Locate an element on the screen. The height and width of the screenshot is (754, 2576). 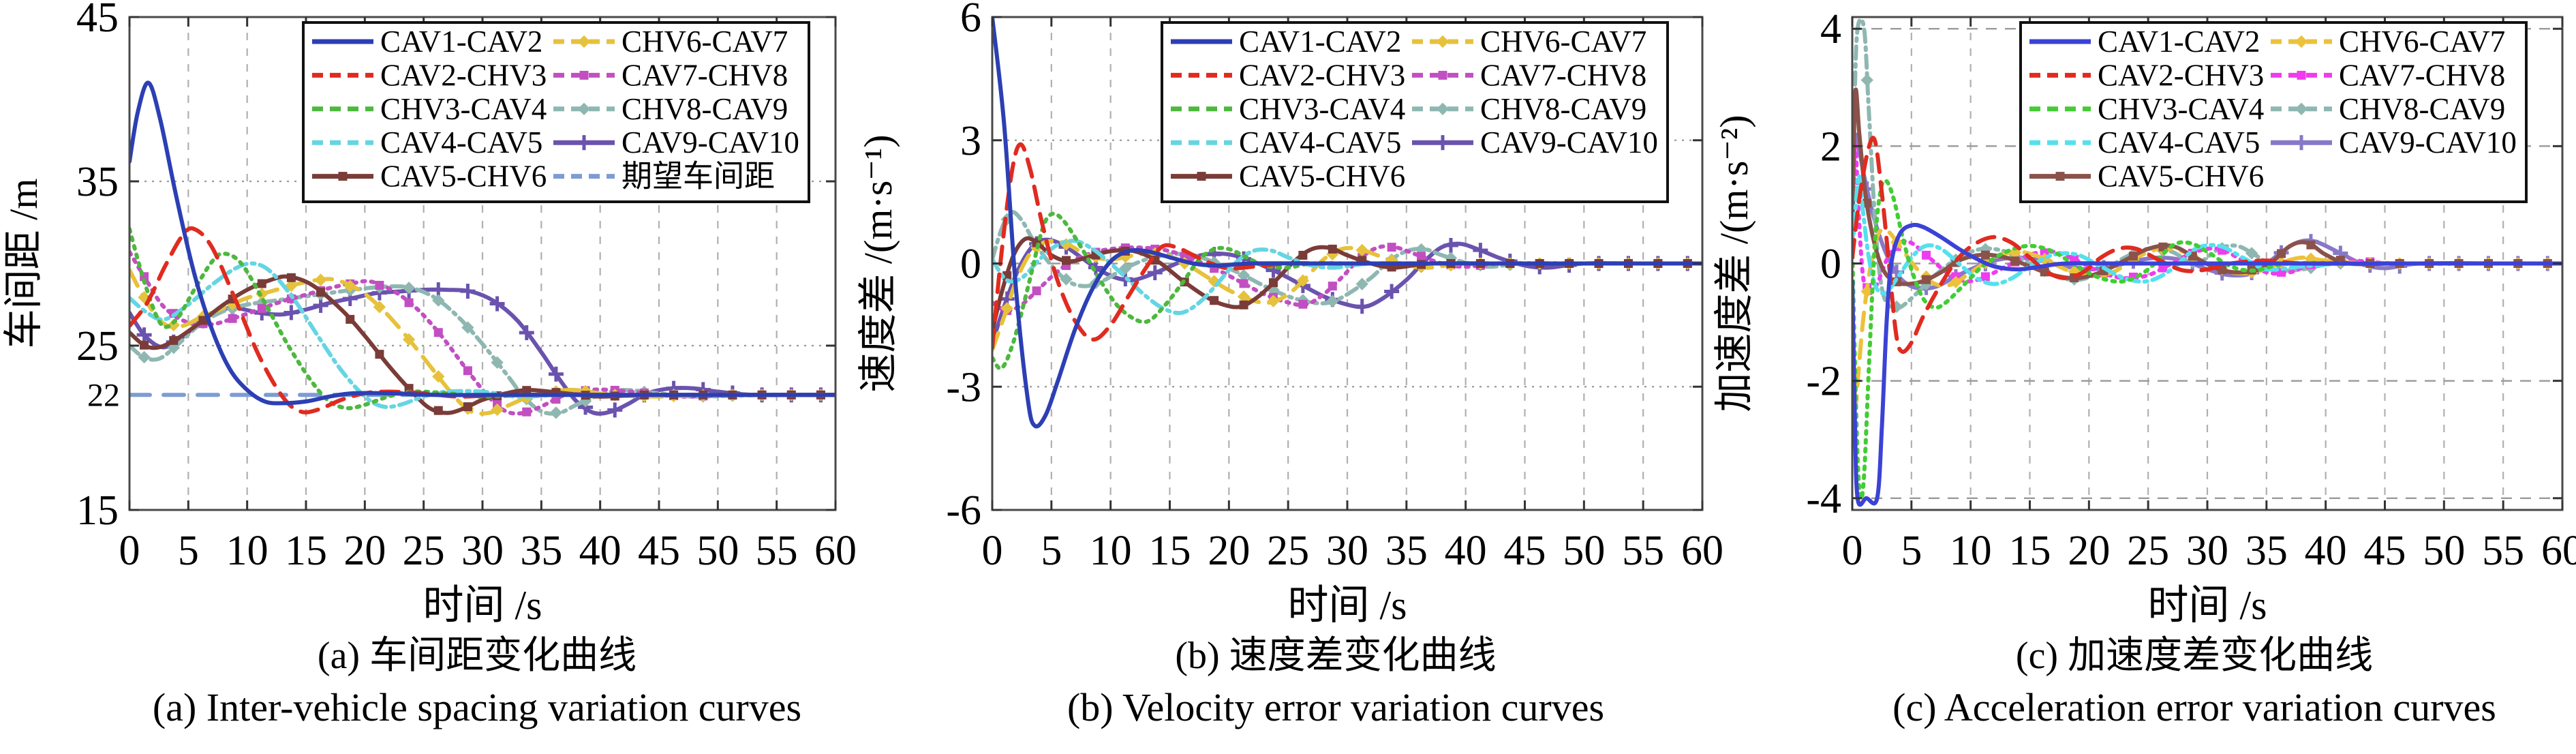
legend-entry-CAV1-CAV2: CAV1-CAV2 is located at coordinates (2144, 42).